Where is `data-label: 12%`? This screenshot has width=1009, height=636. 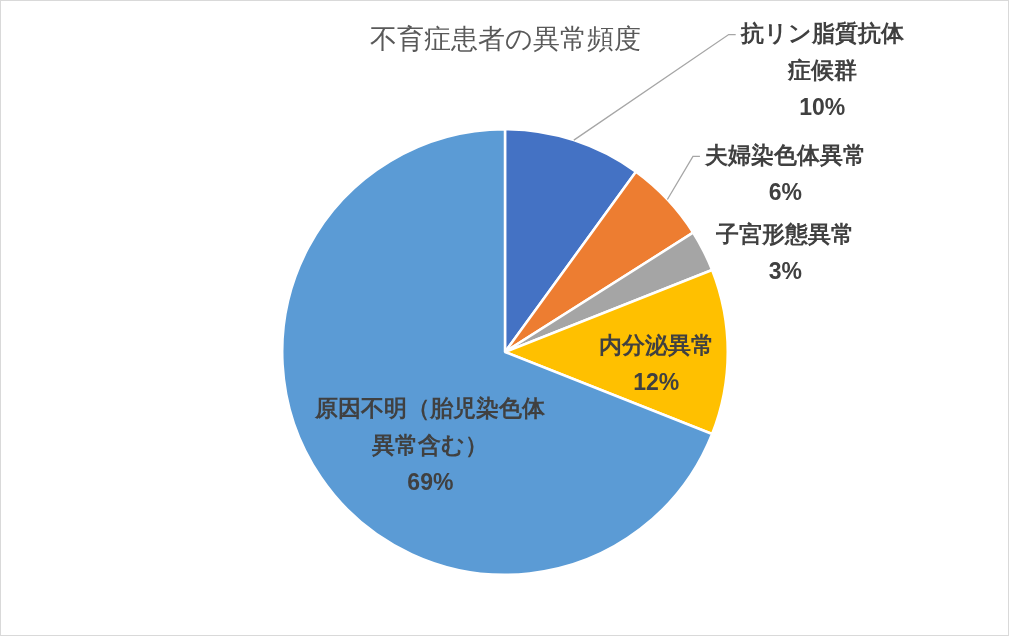 data-label: 12% is located at coordinates (656, 381).